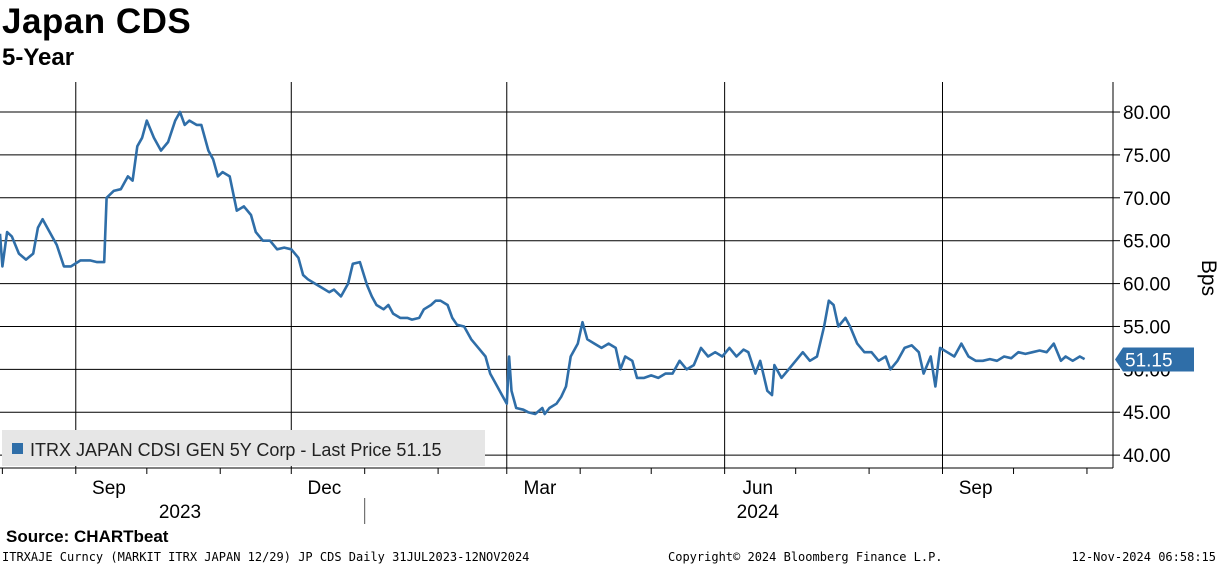 This screenshot has width=1224, height=566. I want to click on last-value-tag, so click(1154, 359).